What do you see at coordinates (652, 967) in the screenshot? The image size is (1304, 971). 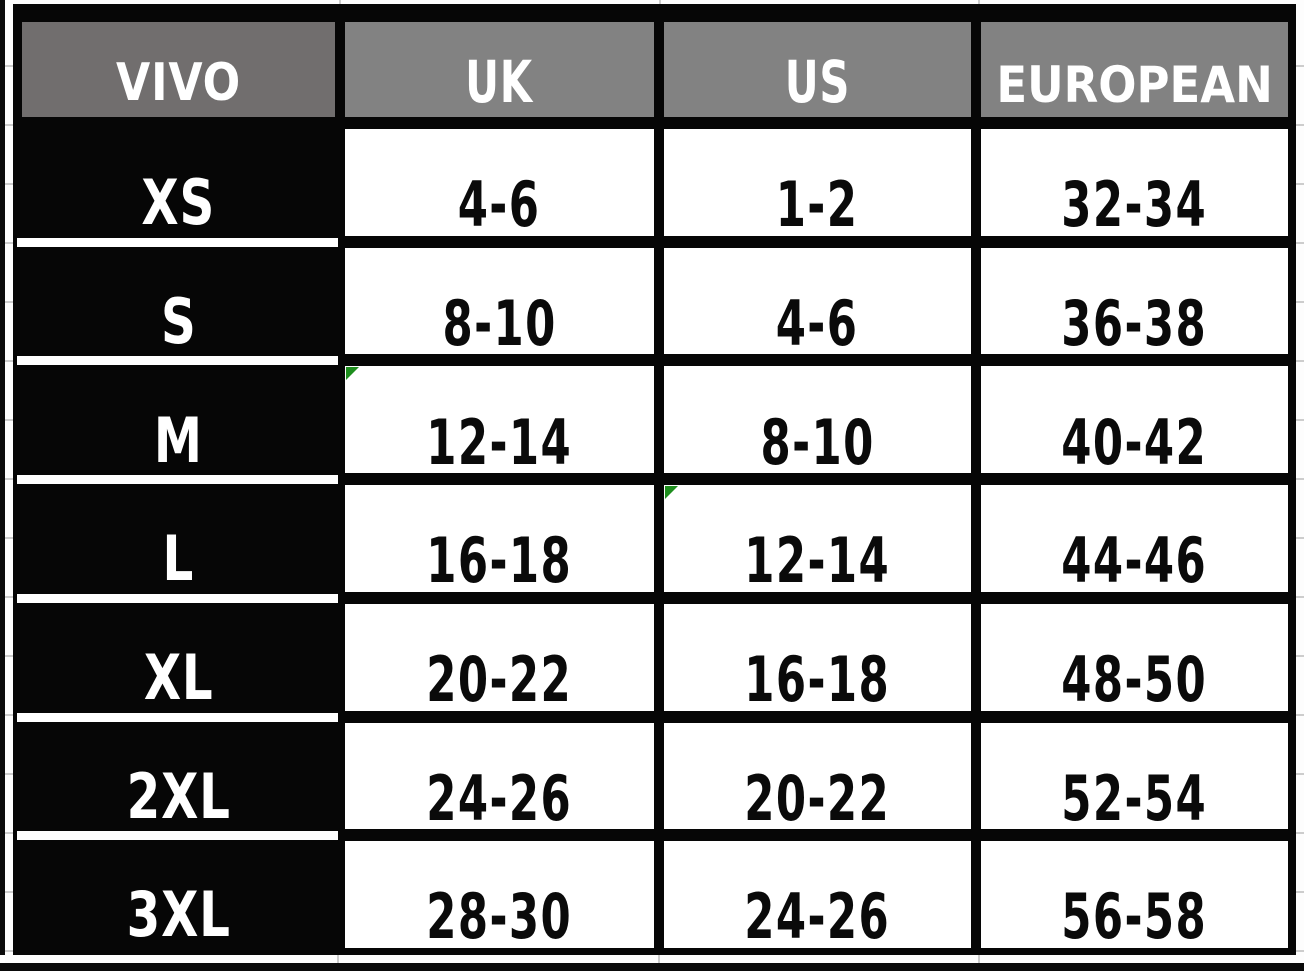 I see `image-edge-bottom` at bounding box center [652, 967].